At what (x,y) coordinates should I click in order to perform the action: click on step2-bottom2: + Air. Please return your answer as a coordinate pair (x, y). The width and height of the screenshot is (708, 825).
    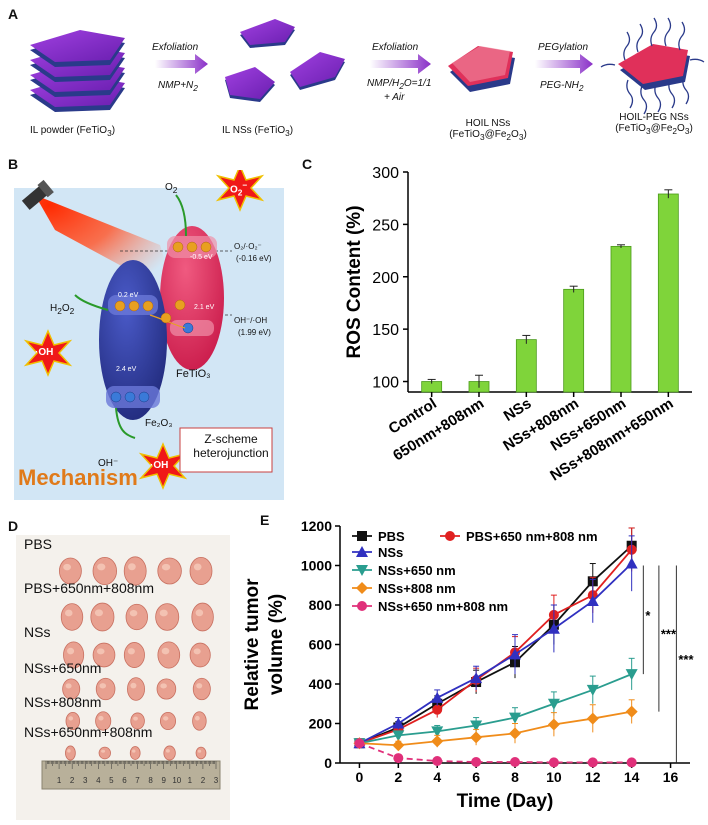
    Looking at the image, I should click on (394, 97).